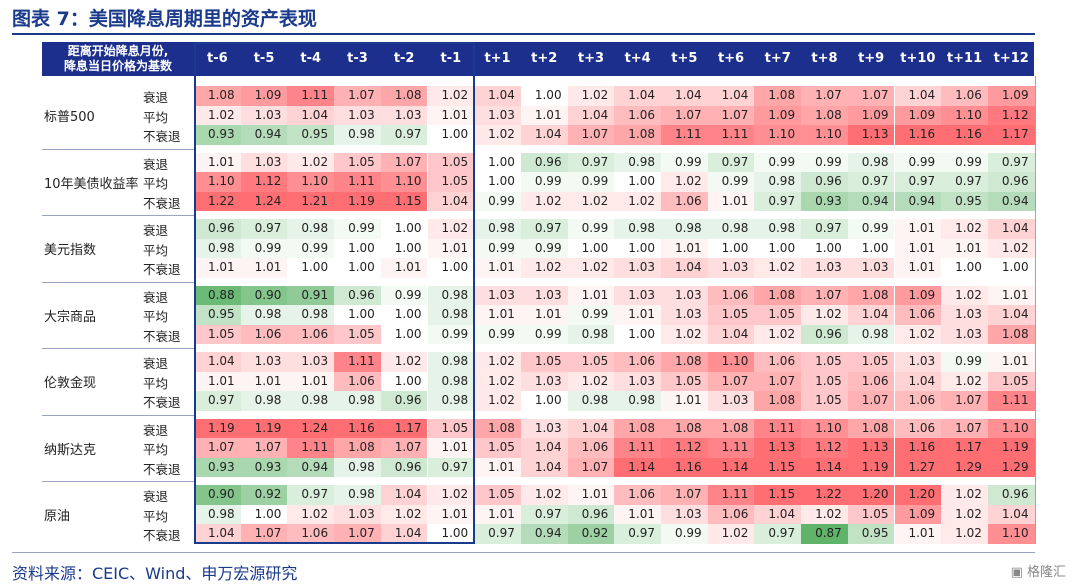 This screenshot has width=1080, height=586. Describe the element at coordinates (156, 164) in the screenshot. I see `scenario-label: 衰退` at that location.